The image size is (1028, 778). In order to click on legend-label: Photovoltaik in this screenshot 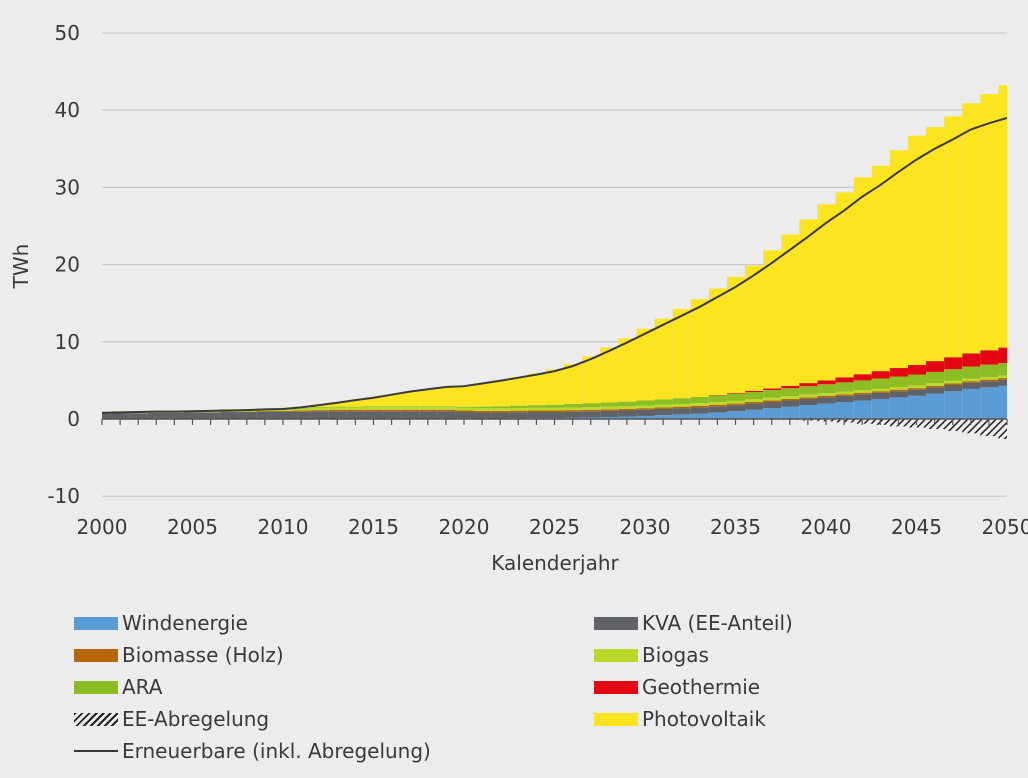, I will do `click(704, 719)`.